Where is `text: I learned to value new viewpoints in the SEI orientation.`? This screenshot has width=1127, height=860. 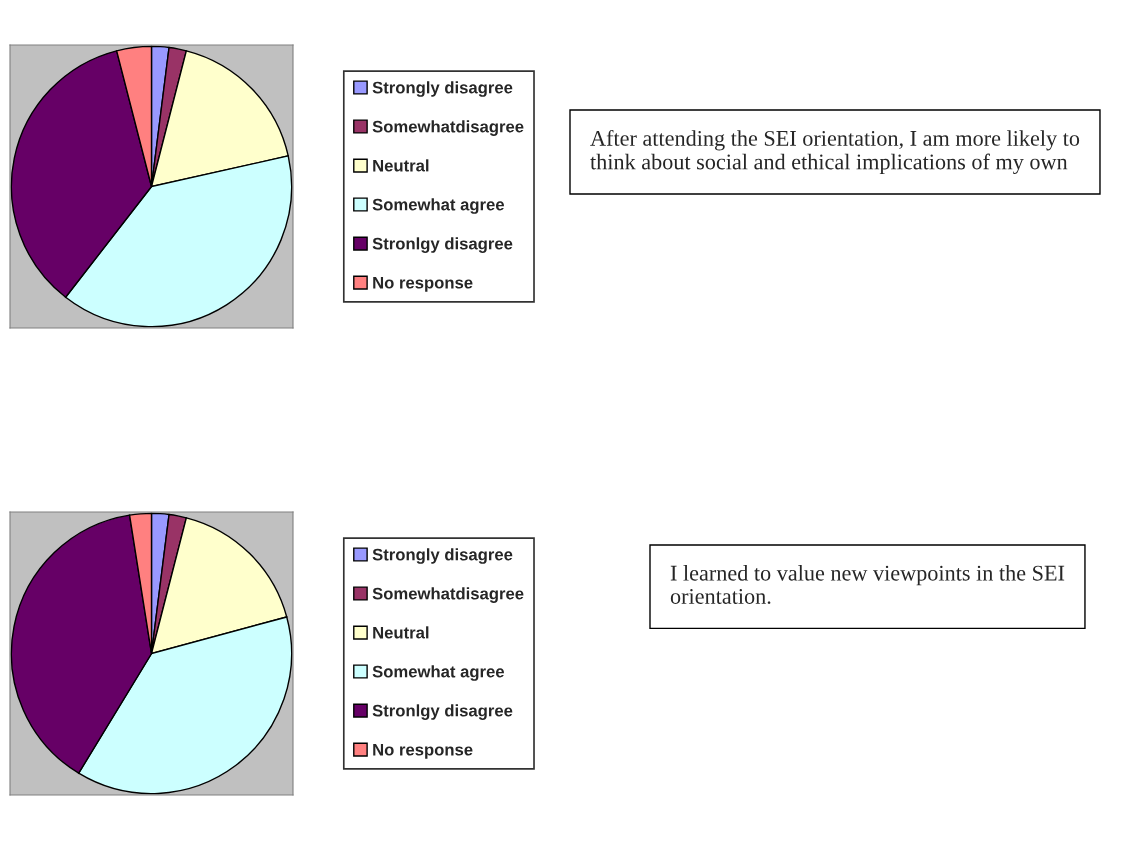
text: I learned to value new viewpoints in the SEI orientation. is located at coordinates (867, 584).